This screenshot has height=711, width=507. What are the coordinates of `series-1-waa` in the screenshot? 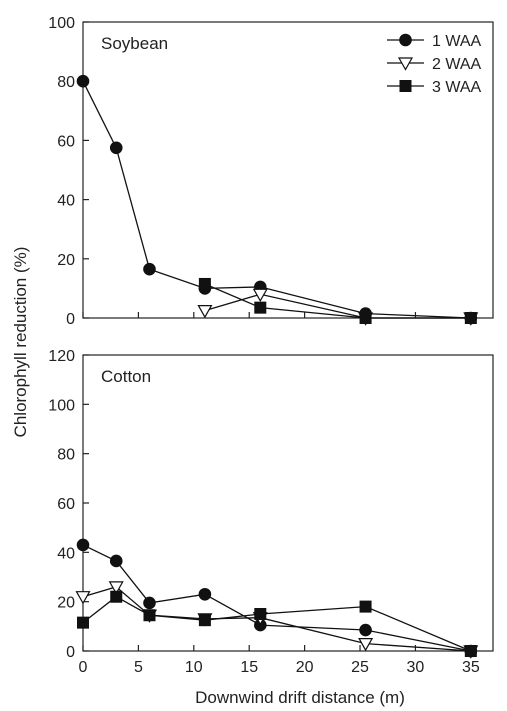 It's located at (277, 598).